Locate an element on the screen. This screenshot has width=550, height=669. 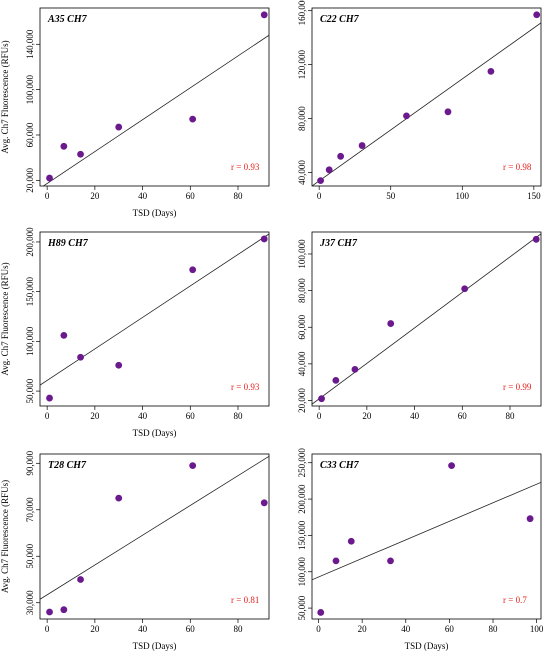
panel-title: H89 CH7 is located at coordinates (68, 243).